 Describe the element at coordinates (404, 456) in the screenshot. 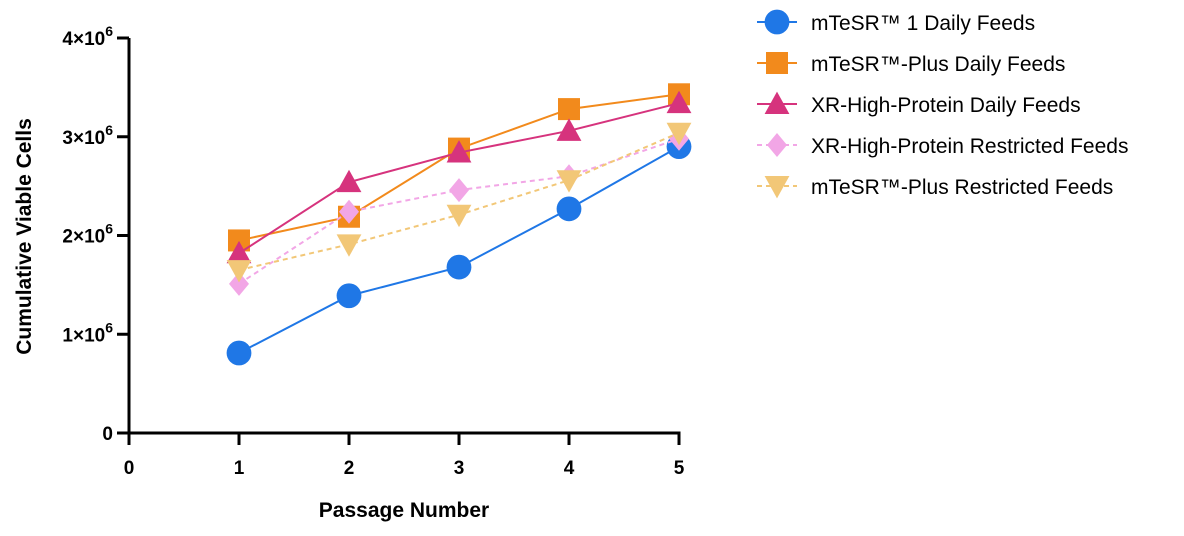

I see `x-axis-ticks: 0 1 2 3 4 5` at that location.